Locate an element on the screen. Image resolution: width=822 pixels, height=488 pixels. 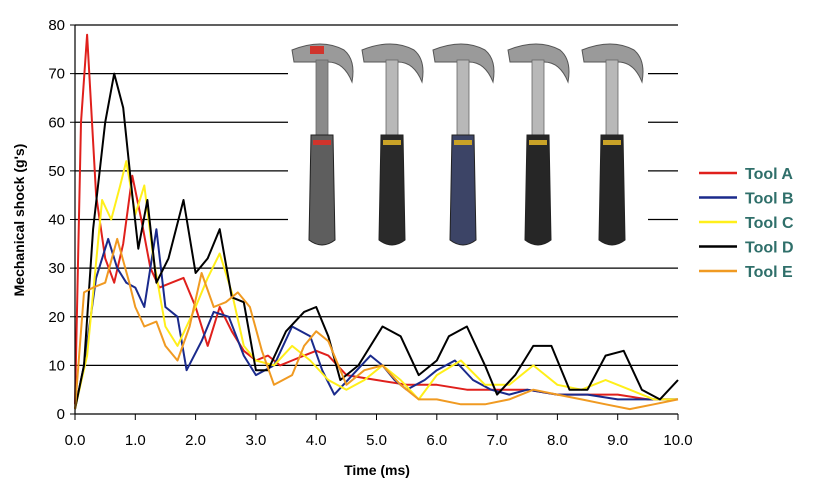
legend-label: Tool B is located at coordinates (769, 199).